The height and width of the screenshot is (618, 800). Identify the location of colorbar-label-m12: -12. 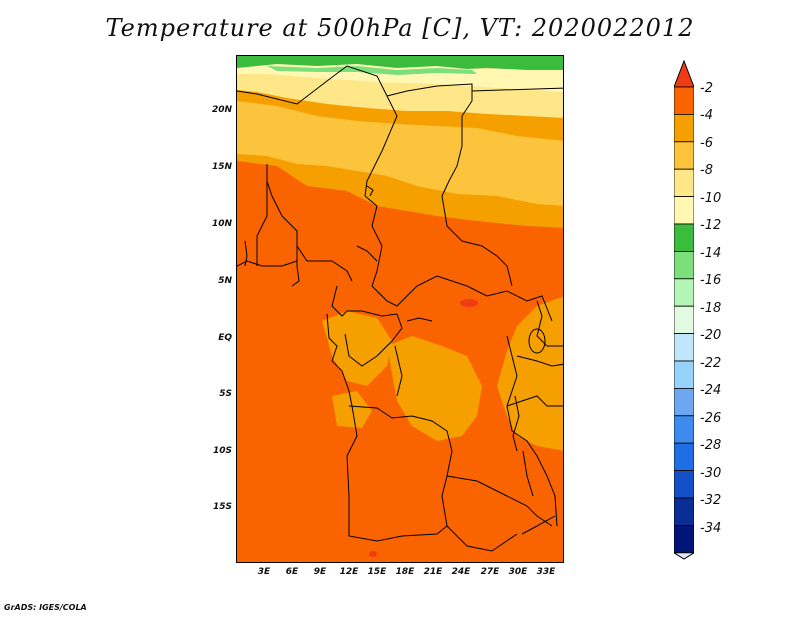
(711, 225).